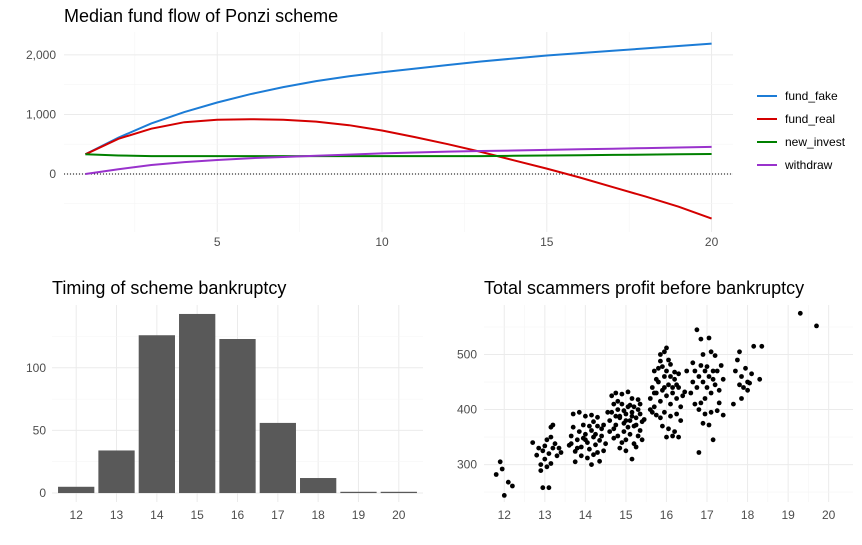  Describe the element at coordinates (197, 515) in the screenshot. I see `x-tick-label: 15` at that location.